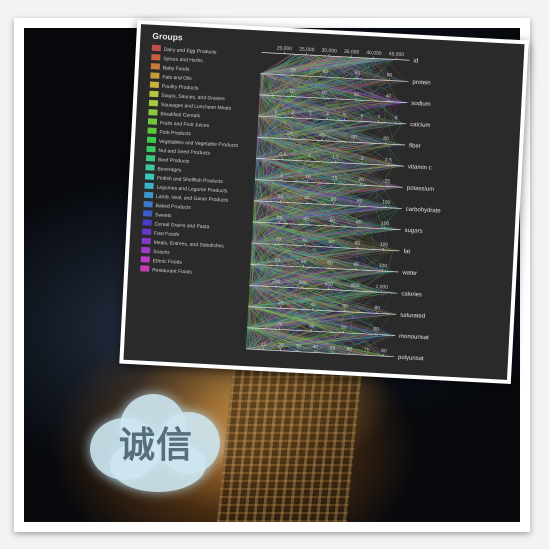 This screenshot has height=549, width=549. I want to click on legend-item-label: Restaurant Foods, so click(172, 271).